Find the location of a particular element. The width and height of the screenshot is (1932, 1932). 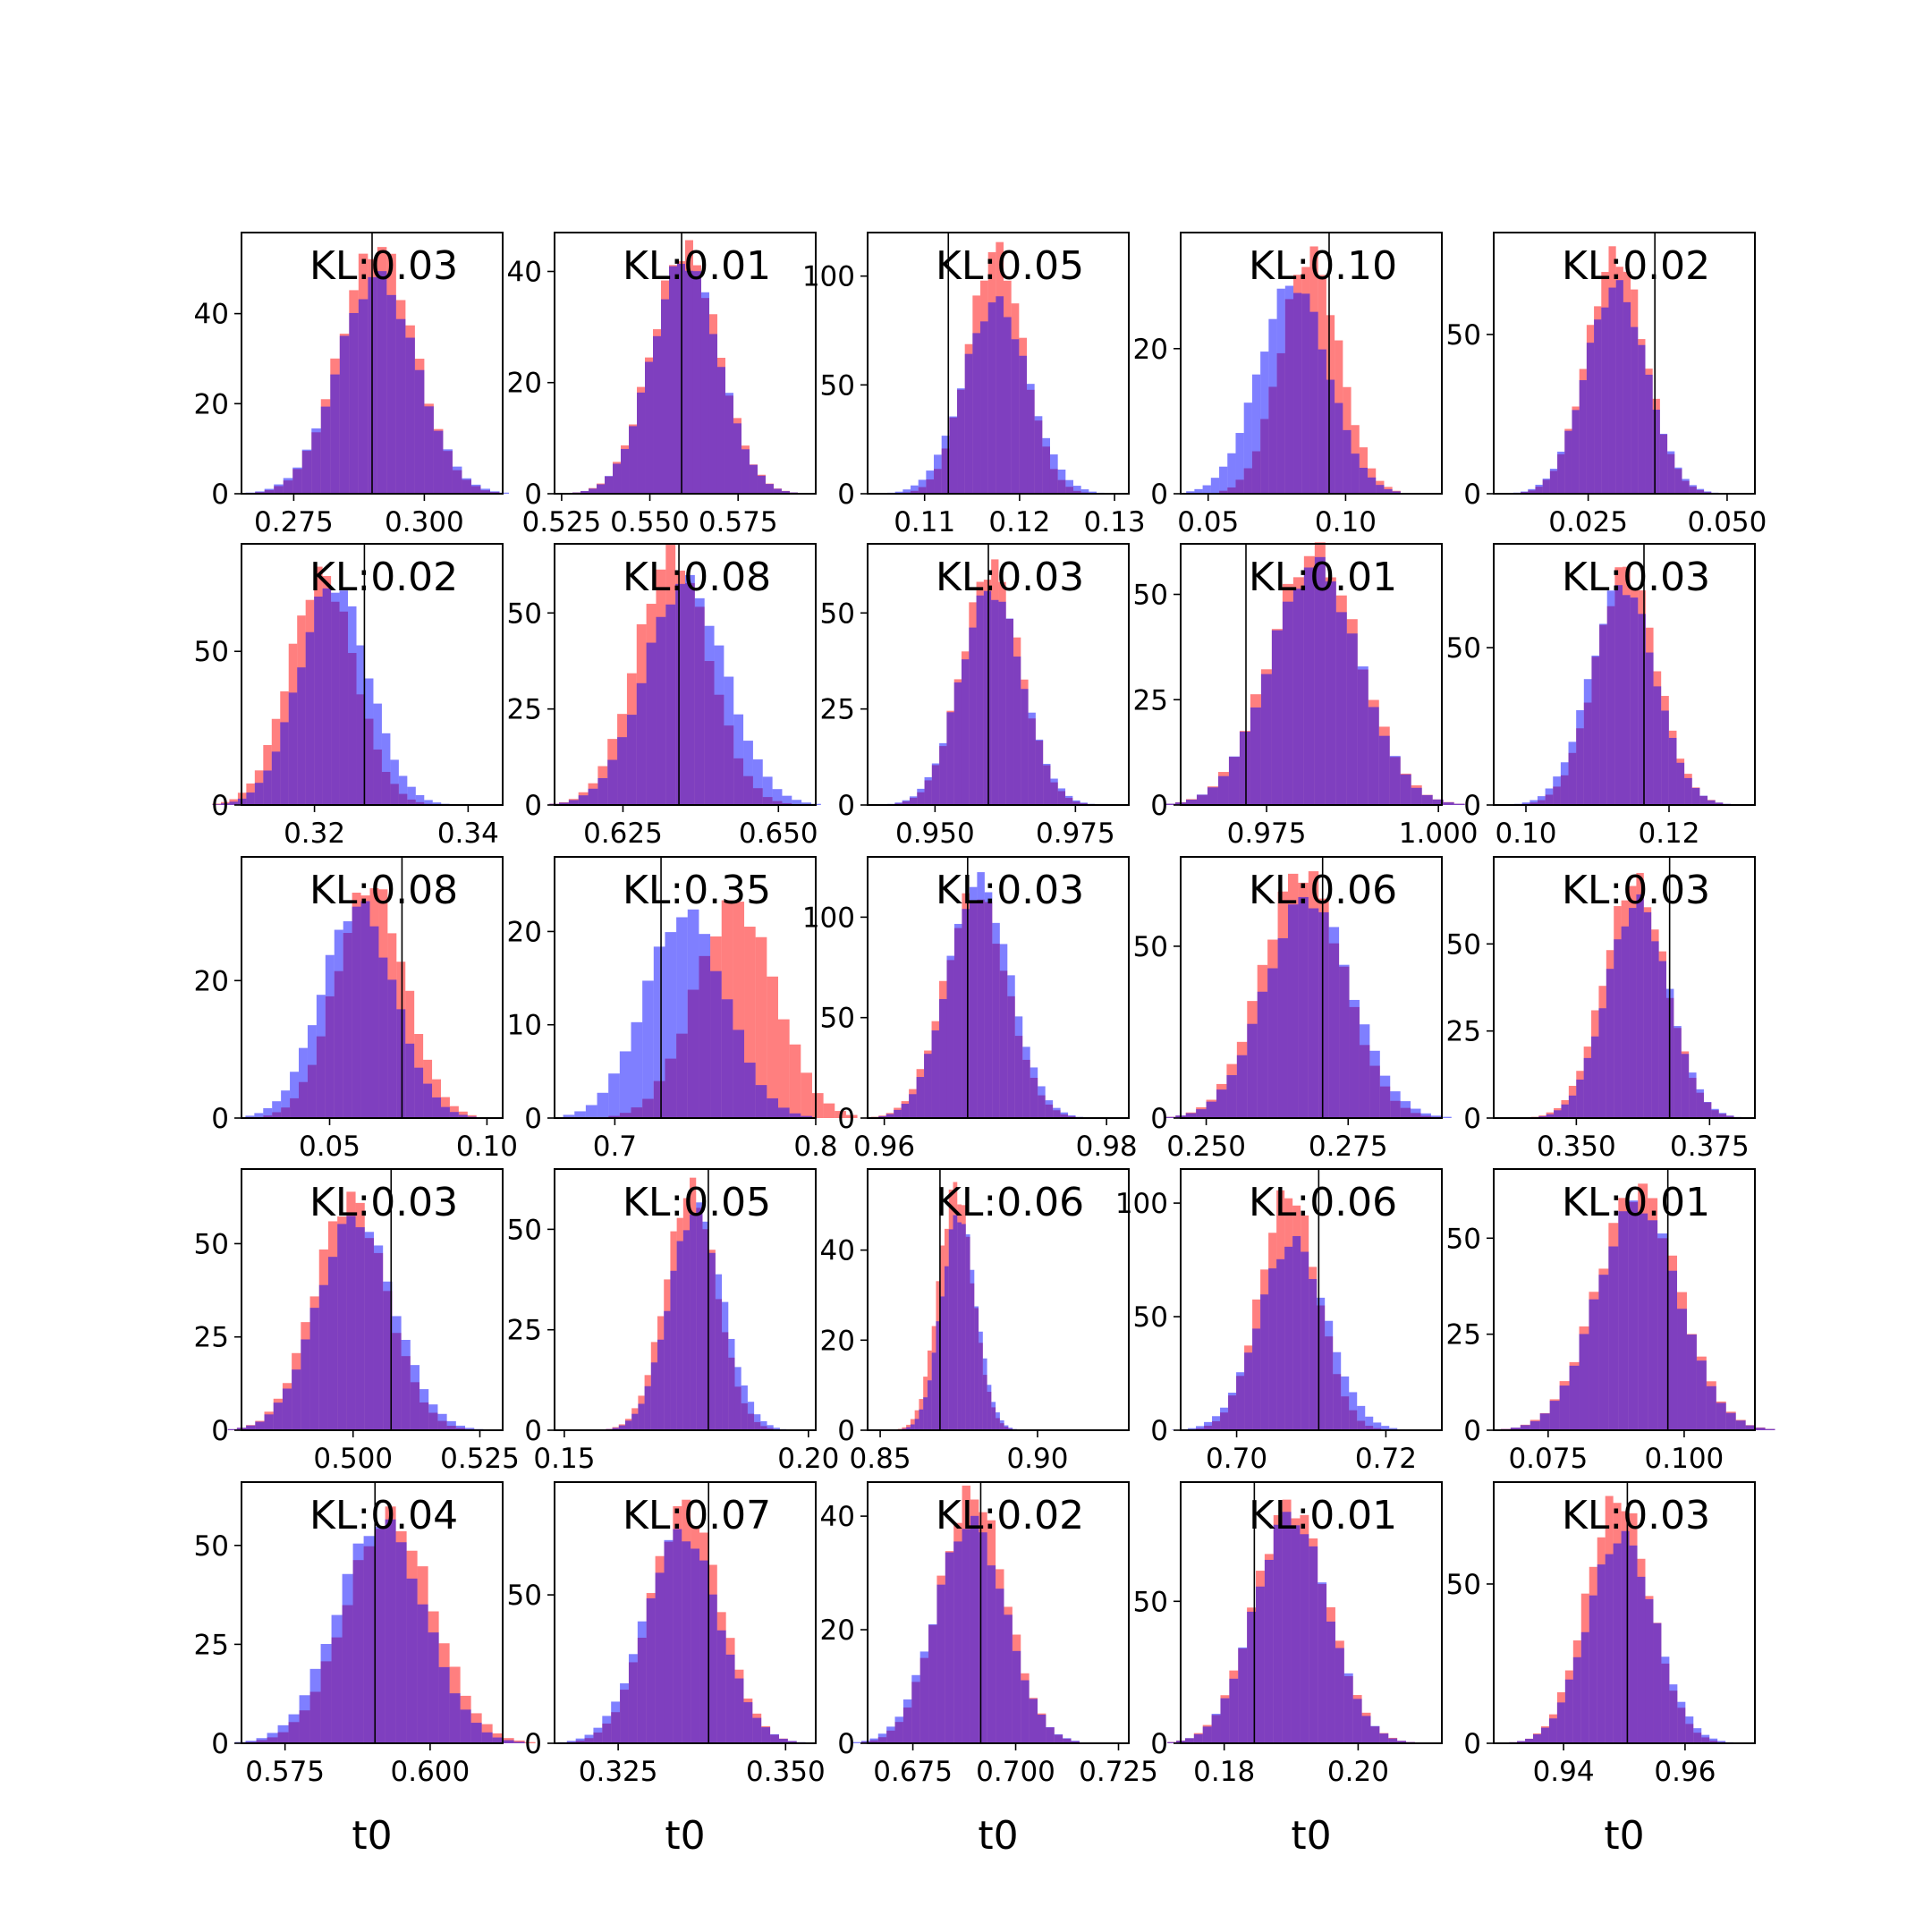

y-tick-label: 20 is located at coordinates (837, 1341).